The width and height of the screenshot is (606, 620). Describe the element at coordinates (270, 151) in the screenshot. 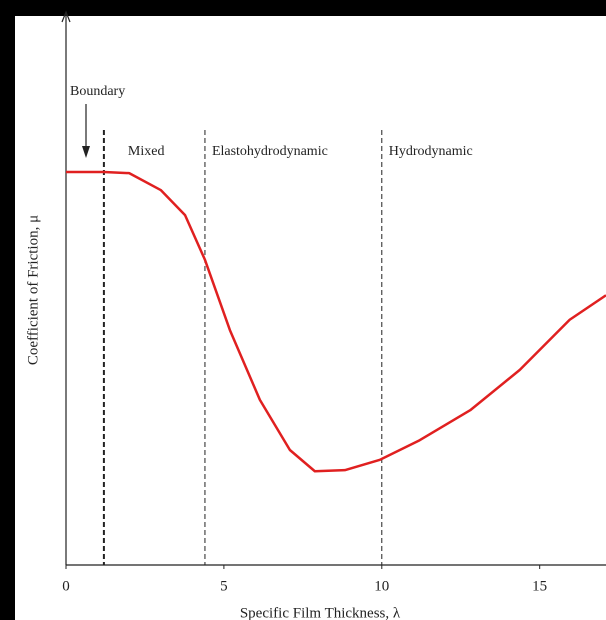

I see `region-label: Elastohydrodynamic` at that location.